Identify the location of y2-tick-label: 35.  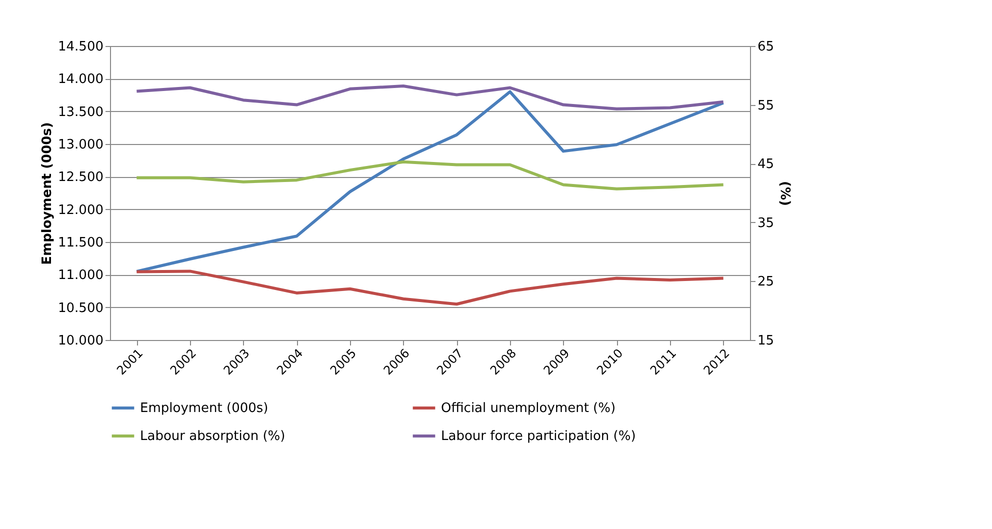
(766, 223).